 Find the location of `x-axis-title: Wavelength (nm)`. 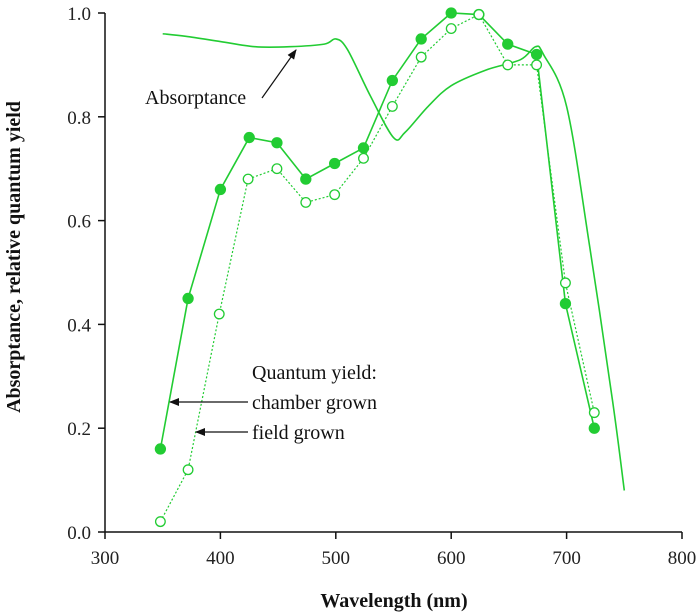

x-axis-title: Wavelength (nm) is located at coordinates (393, 601).